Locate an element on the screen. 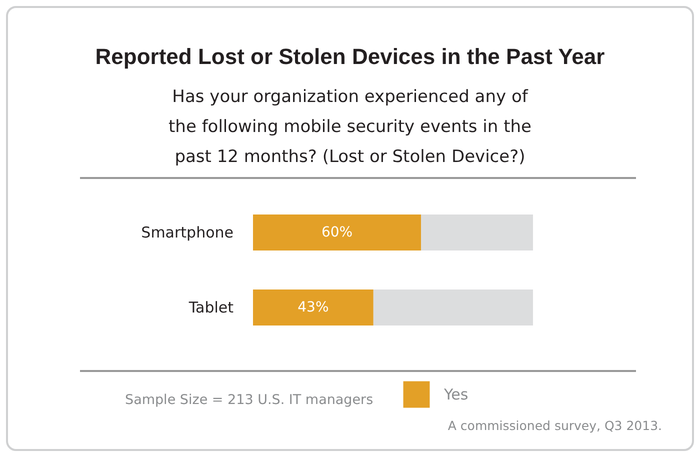 This screenshot has width=700, height=457. data-label: 43% is located at coordinates (313, 308).